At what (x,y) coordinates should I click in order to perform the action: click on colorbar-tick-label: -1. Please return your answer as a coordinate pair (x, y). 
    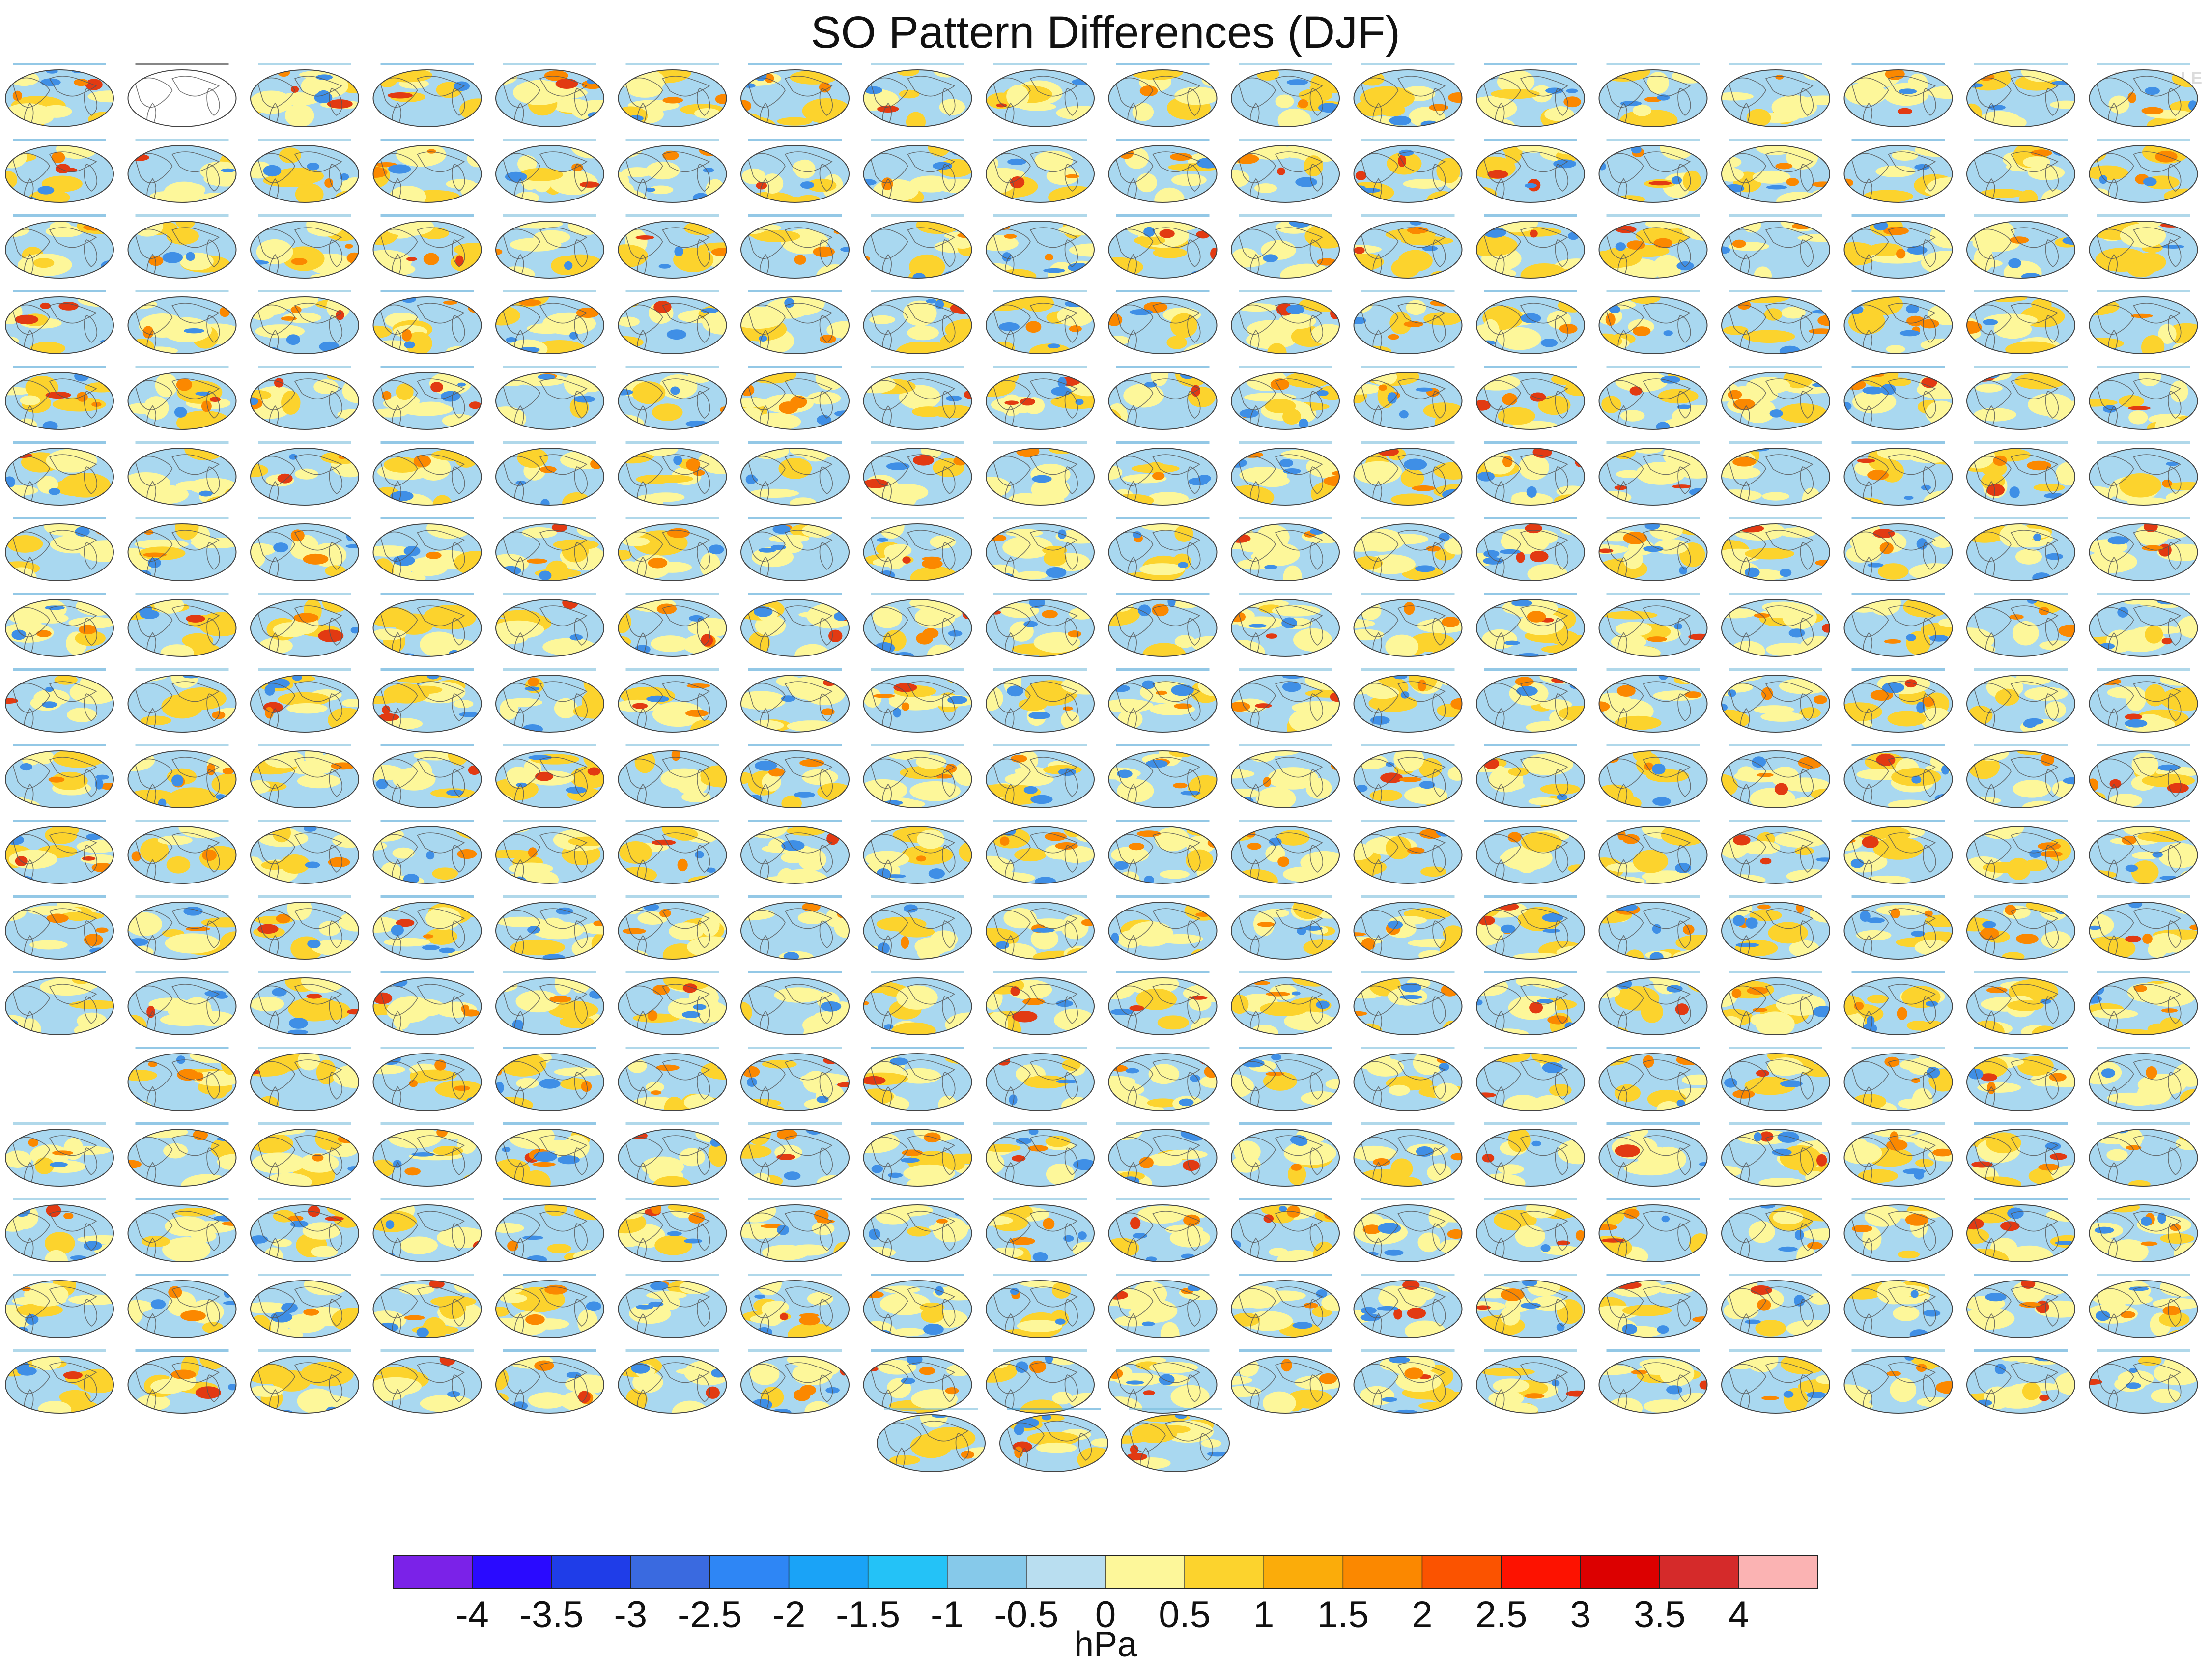
    Looking at the image, I should click on (948, 1615).